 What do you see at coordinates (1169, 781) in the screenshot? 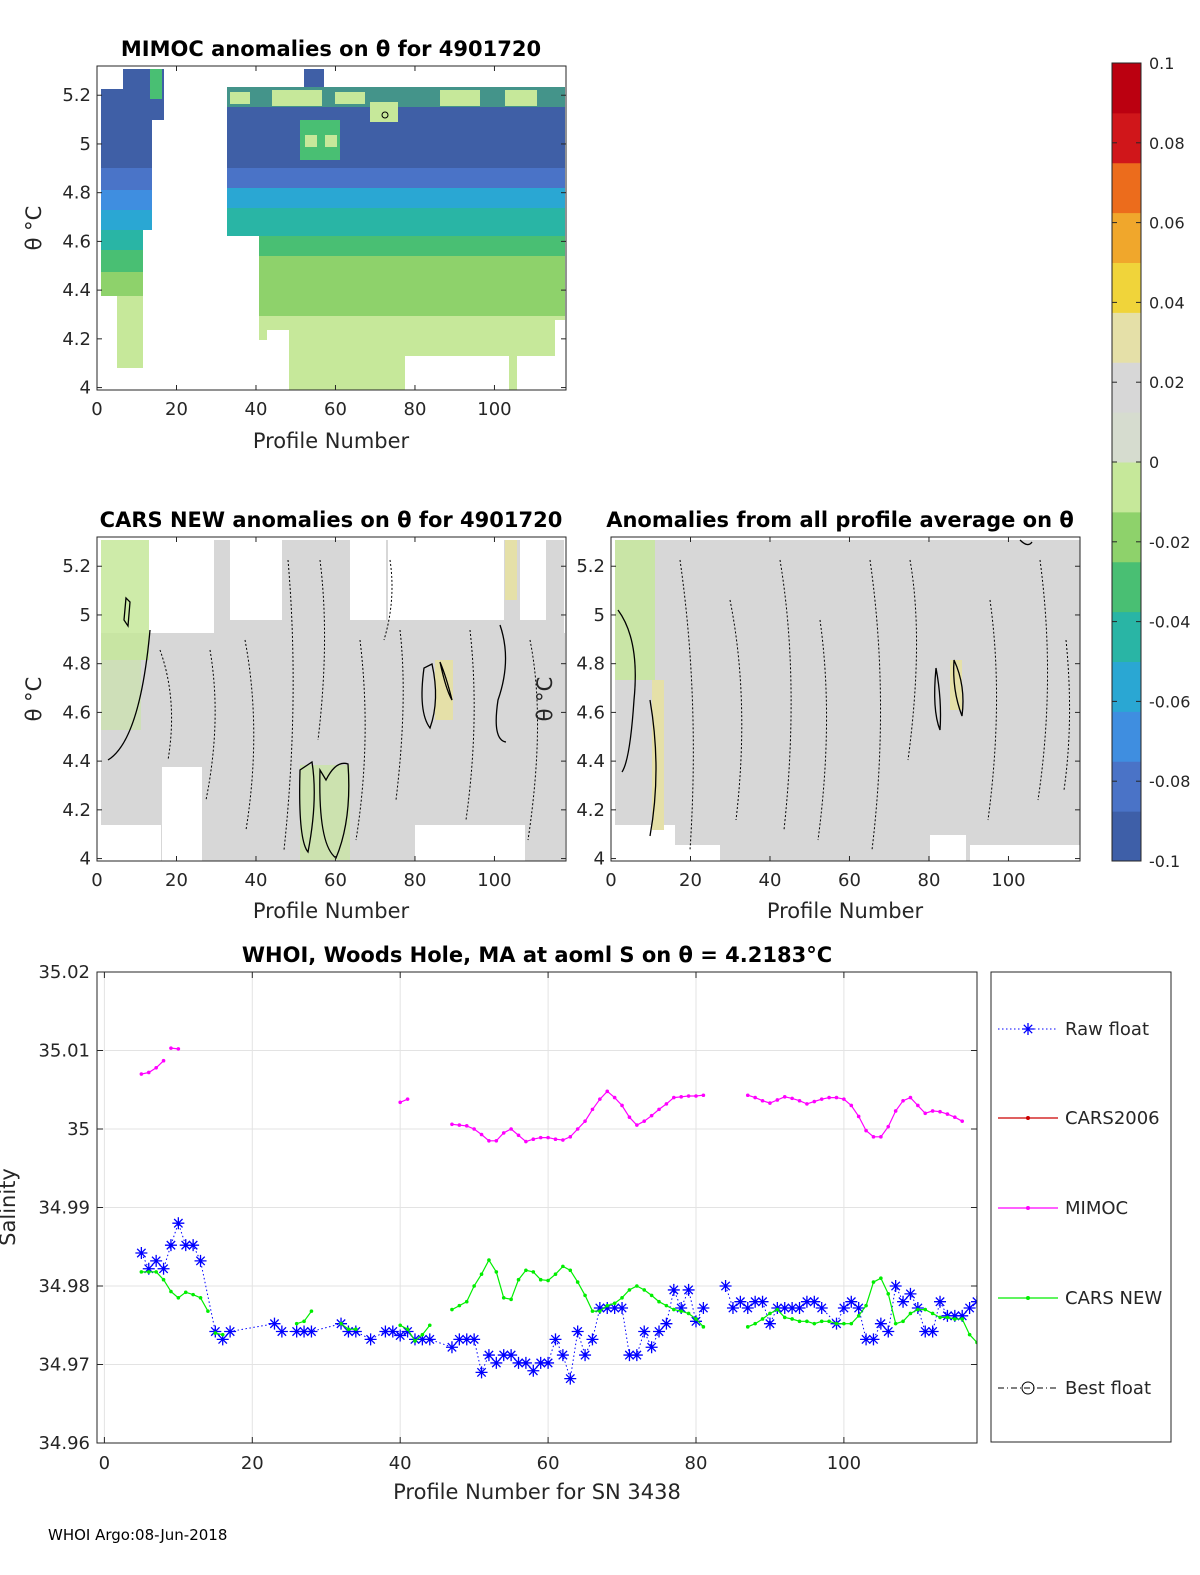
I see `colorbar-tick-label: -0.08` at bounding box center [1169, 781].